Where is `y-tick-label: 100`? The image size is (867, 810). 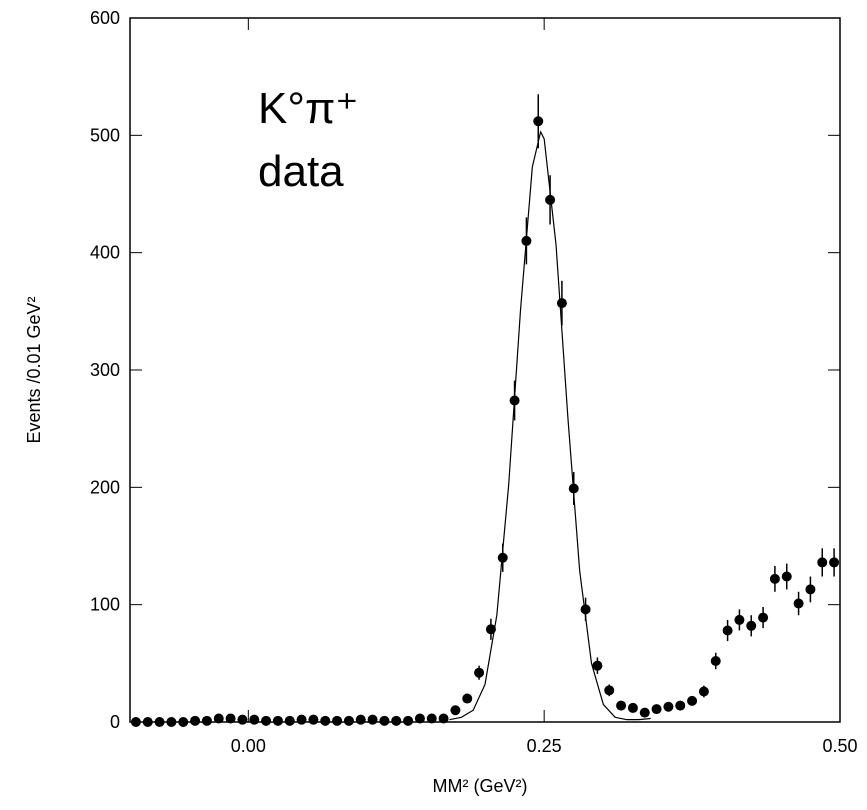
y-tick-label: 100 is located at coordinates (105, 605).